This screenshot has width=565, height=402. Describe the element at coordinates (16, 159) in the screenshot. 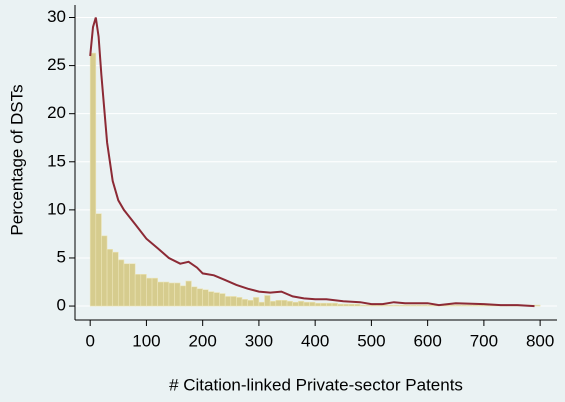

I see `y-axis-label: Percentage of DSTs` at that location.